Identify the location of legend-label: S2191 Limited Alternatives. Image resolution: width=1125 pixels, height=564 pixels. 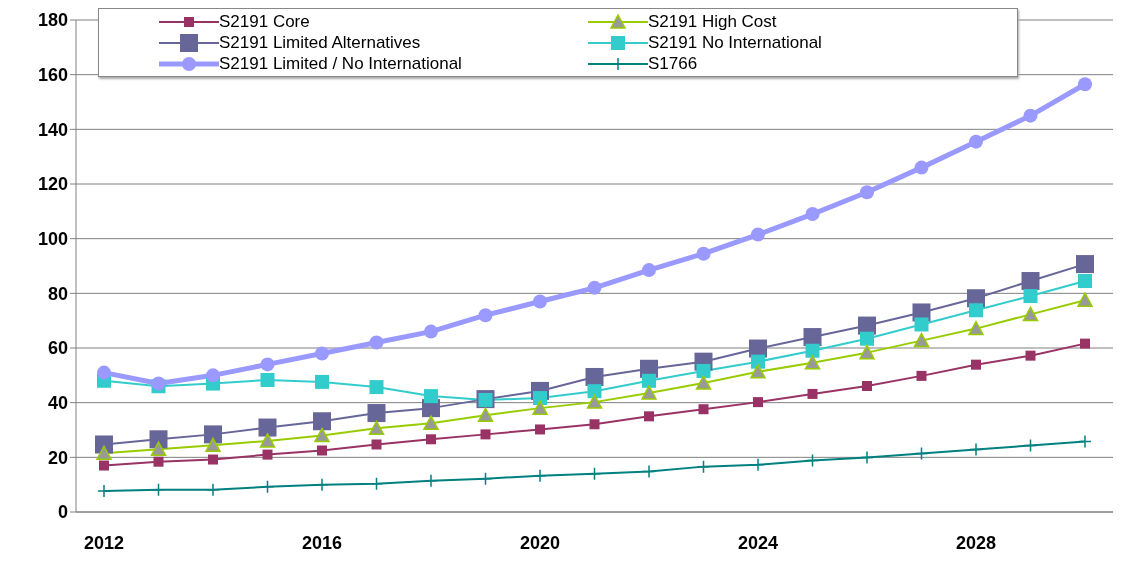
(320, 42).